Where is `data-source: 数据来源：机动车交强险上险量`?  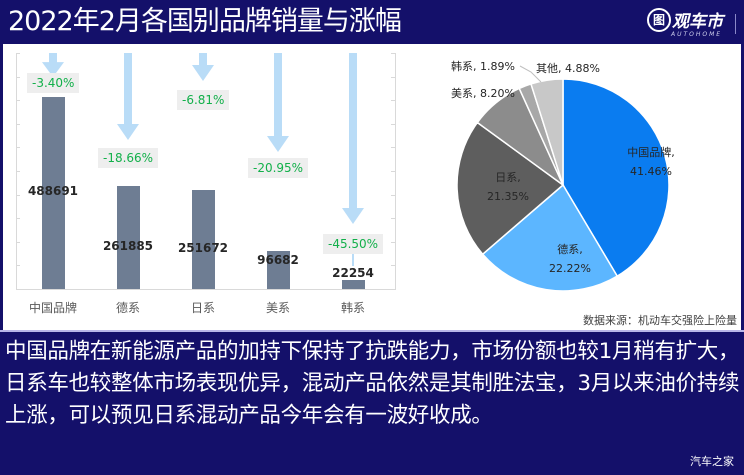 data-source: 数据来源：机动车交强险上险量 is located at coordinates (660, 320).